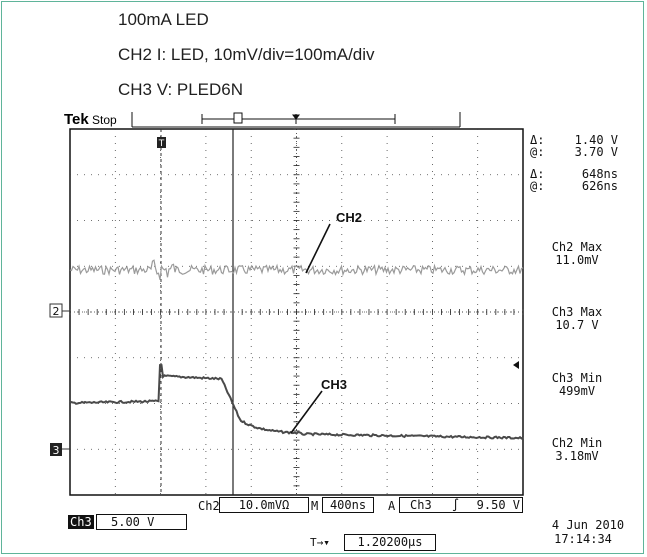  I want to click on ch3-scale-readout: 5.00 V, so click(141, 522).